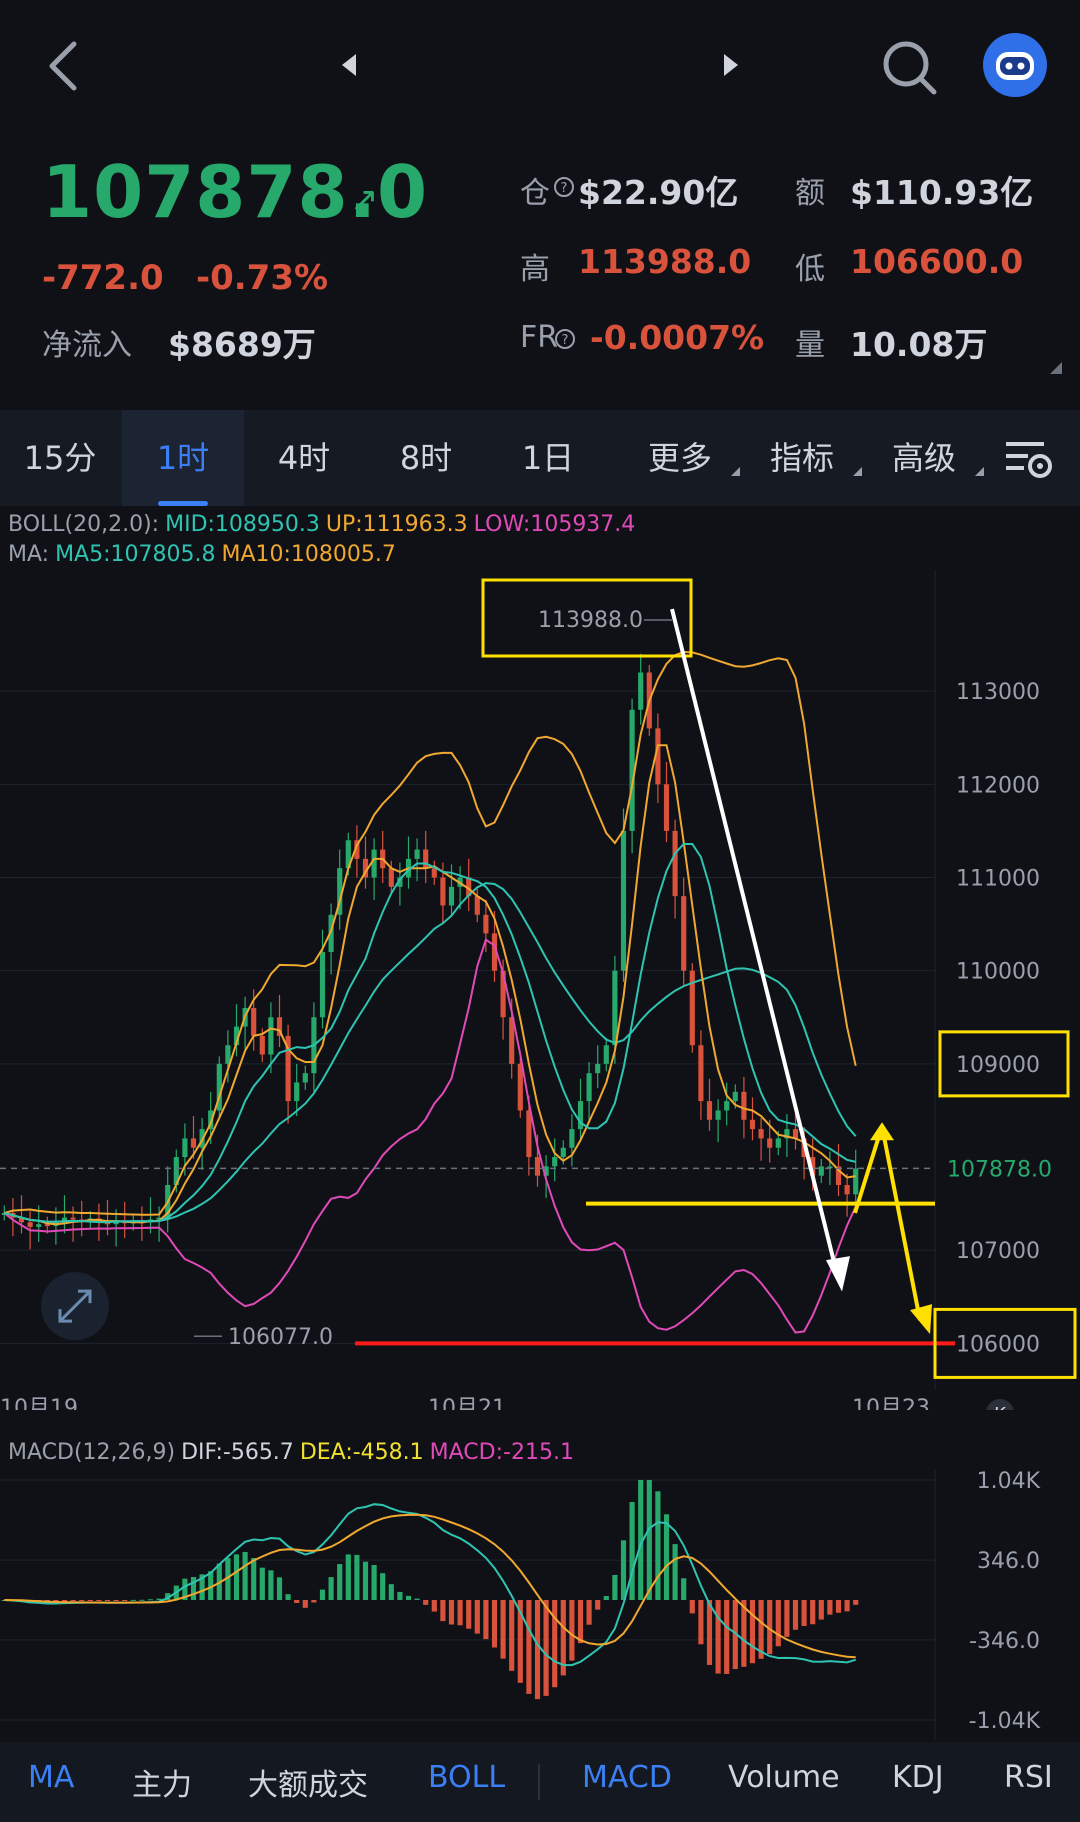 The height and width of the screenshot is (1822, 1080). Describe the element at coordinates (685, 458) in the screenshot. I see `tab-more: 更多` at that location.